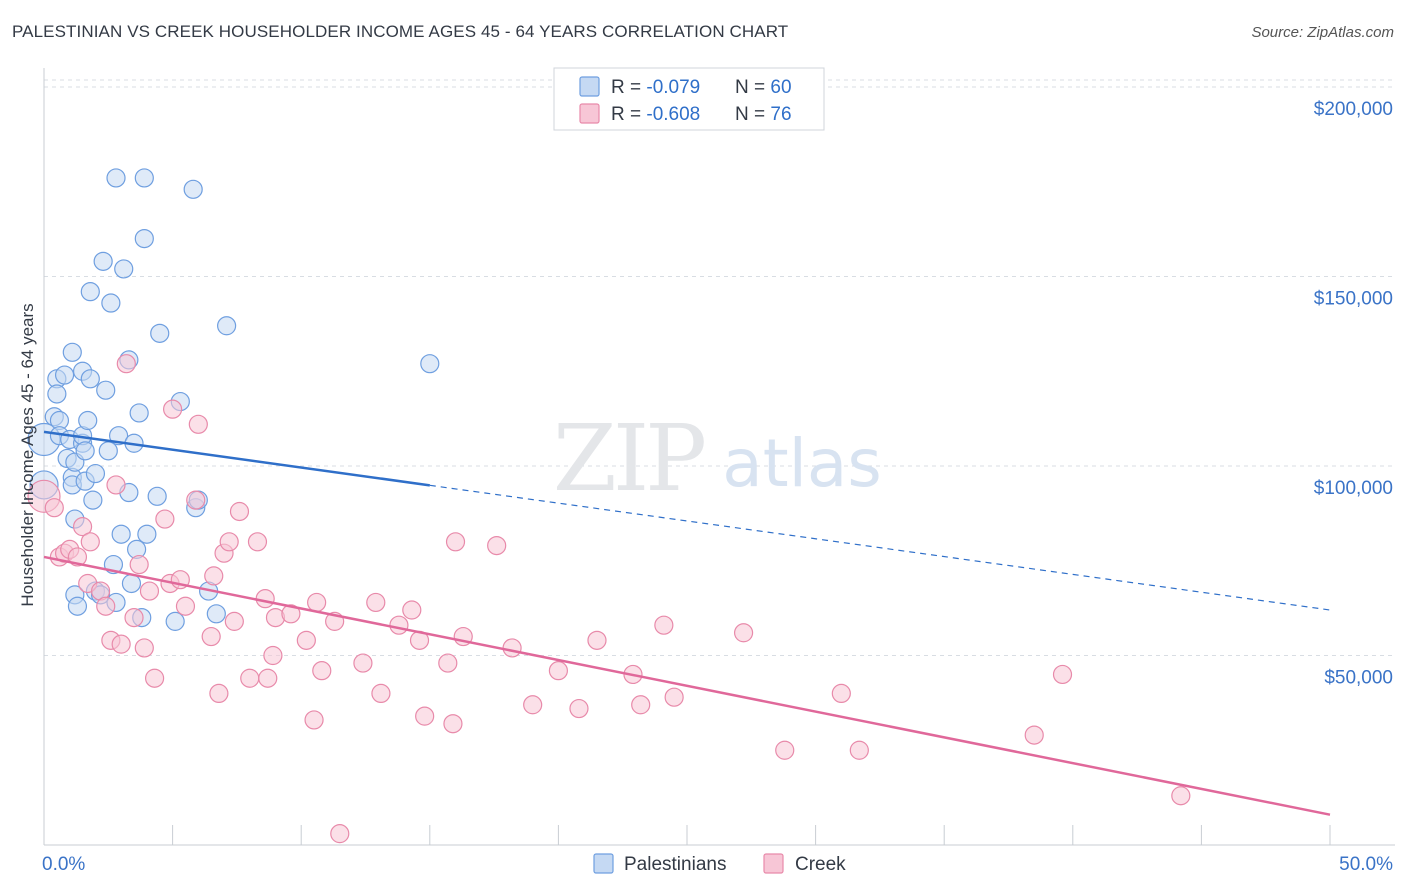  What do you see at coordinates (589, 113) in the screenshot?
I see `legend-swatch-creek` at bounding box center [589, 113].